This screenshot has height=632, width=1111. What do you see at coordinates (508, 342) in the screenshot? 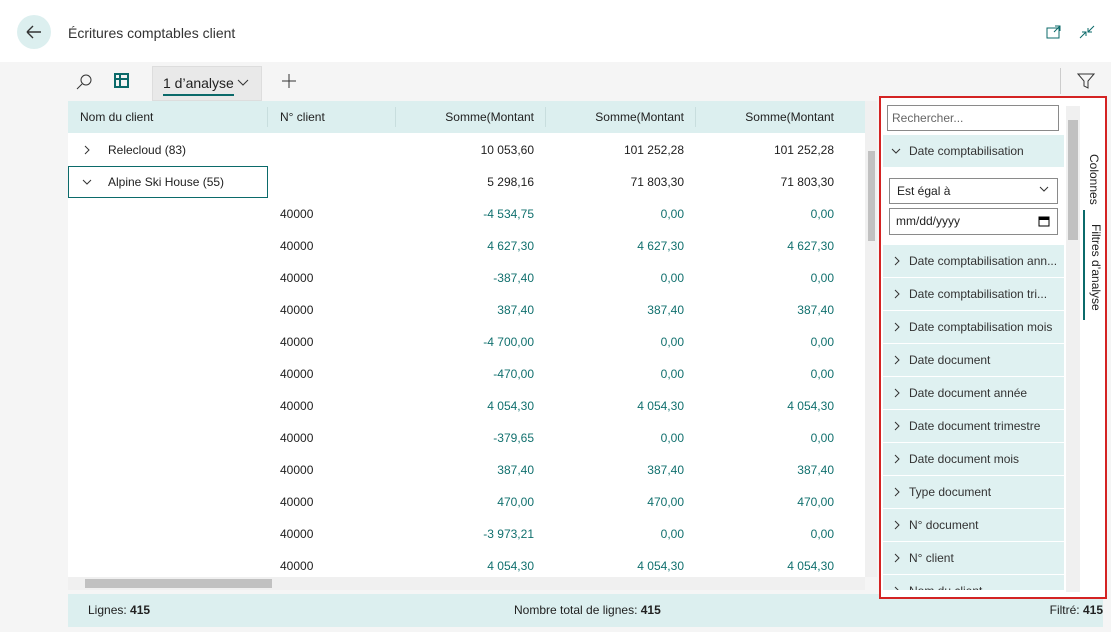
I see `amount: -4 700,00` at bounding box center [508, 342].